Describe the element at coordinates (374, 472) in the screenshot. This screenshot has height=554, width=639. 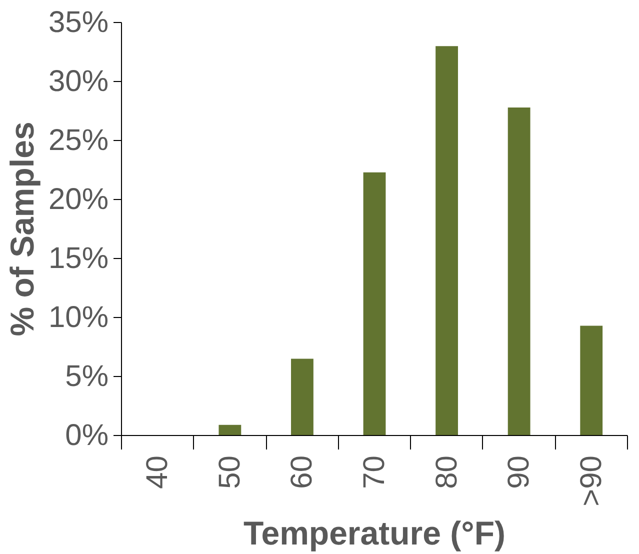
I see `x-tick-label: 70` at that location.